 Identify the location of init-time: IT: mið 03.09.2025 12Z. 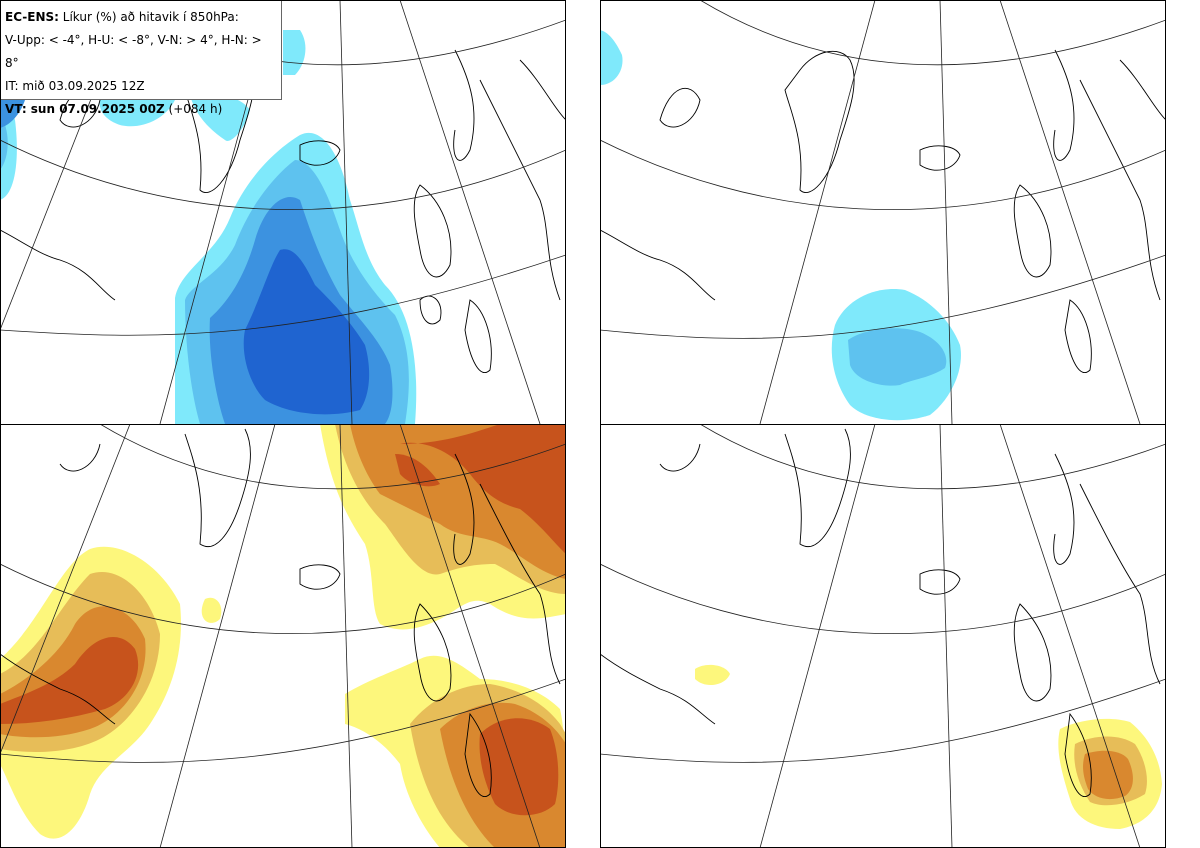
(75, 86).